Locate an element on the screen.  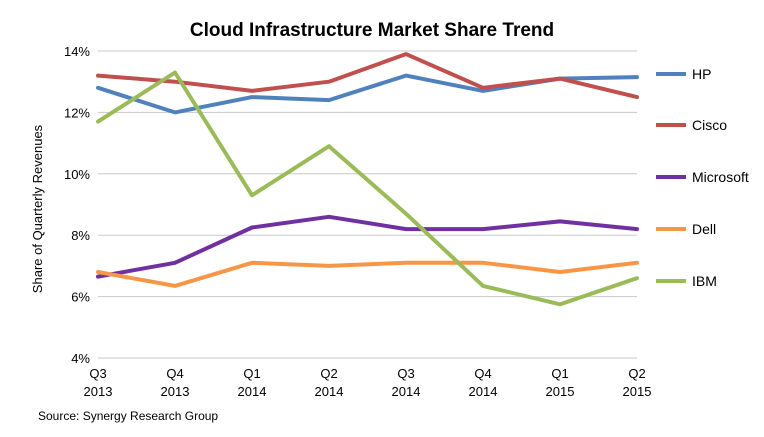
legend-label-dell: Dell is located at coordinates (704, 229).